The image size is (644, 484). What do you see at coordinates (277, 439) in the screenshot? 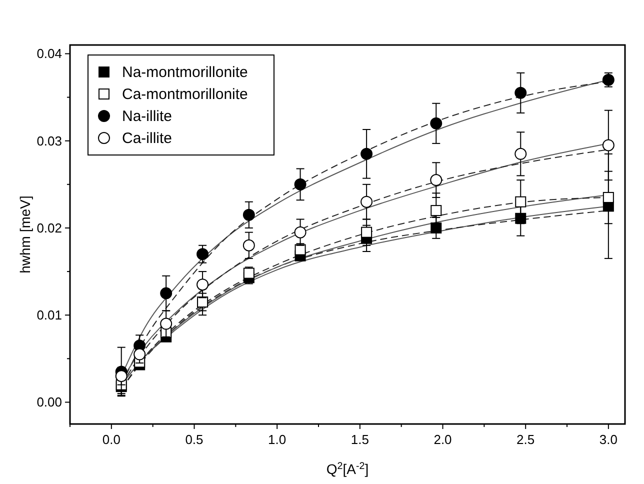
I see `x-tick-label: 1.0` at bounding box center [277, 439].